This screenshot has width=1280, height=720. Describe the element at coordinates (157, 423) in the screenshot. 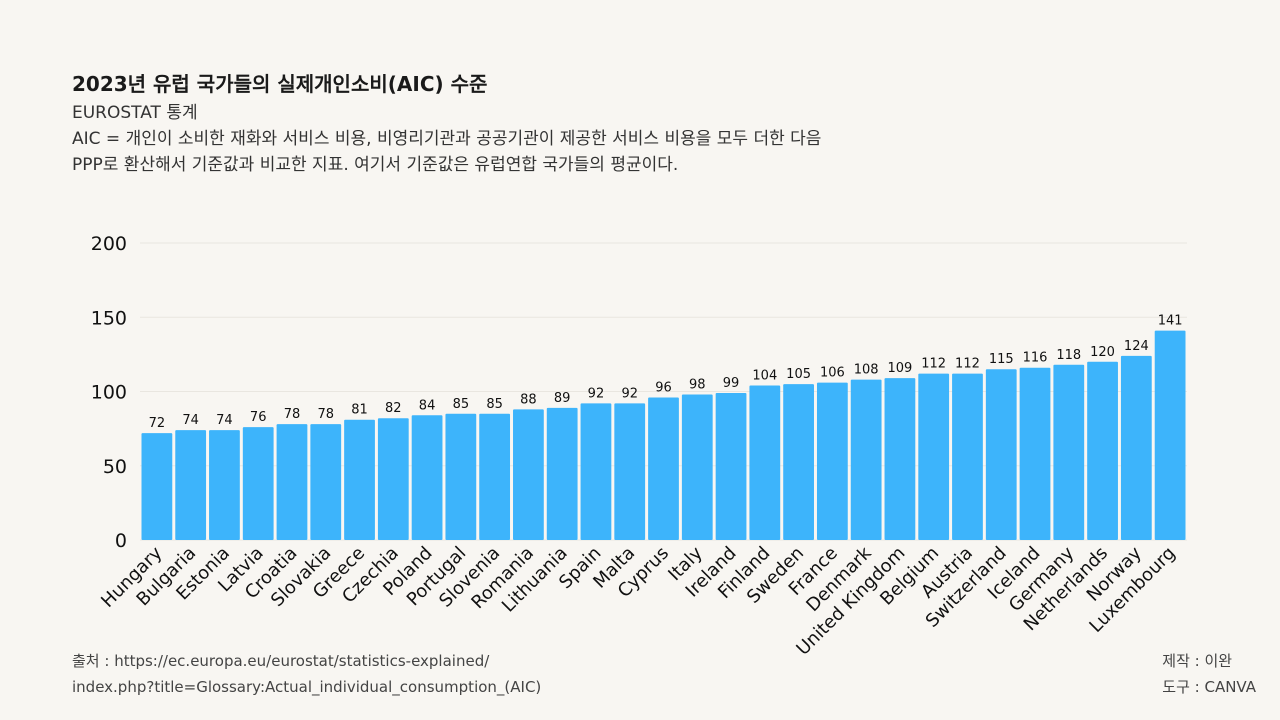

I see `bar-value-label: 72` at that location.